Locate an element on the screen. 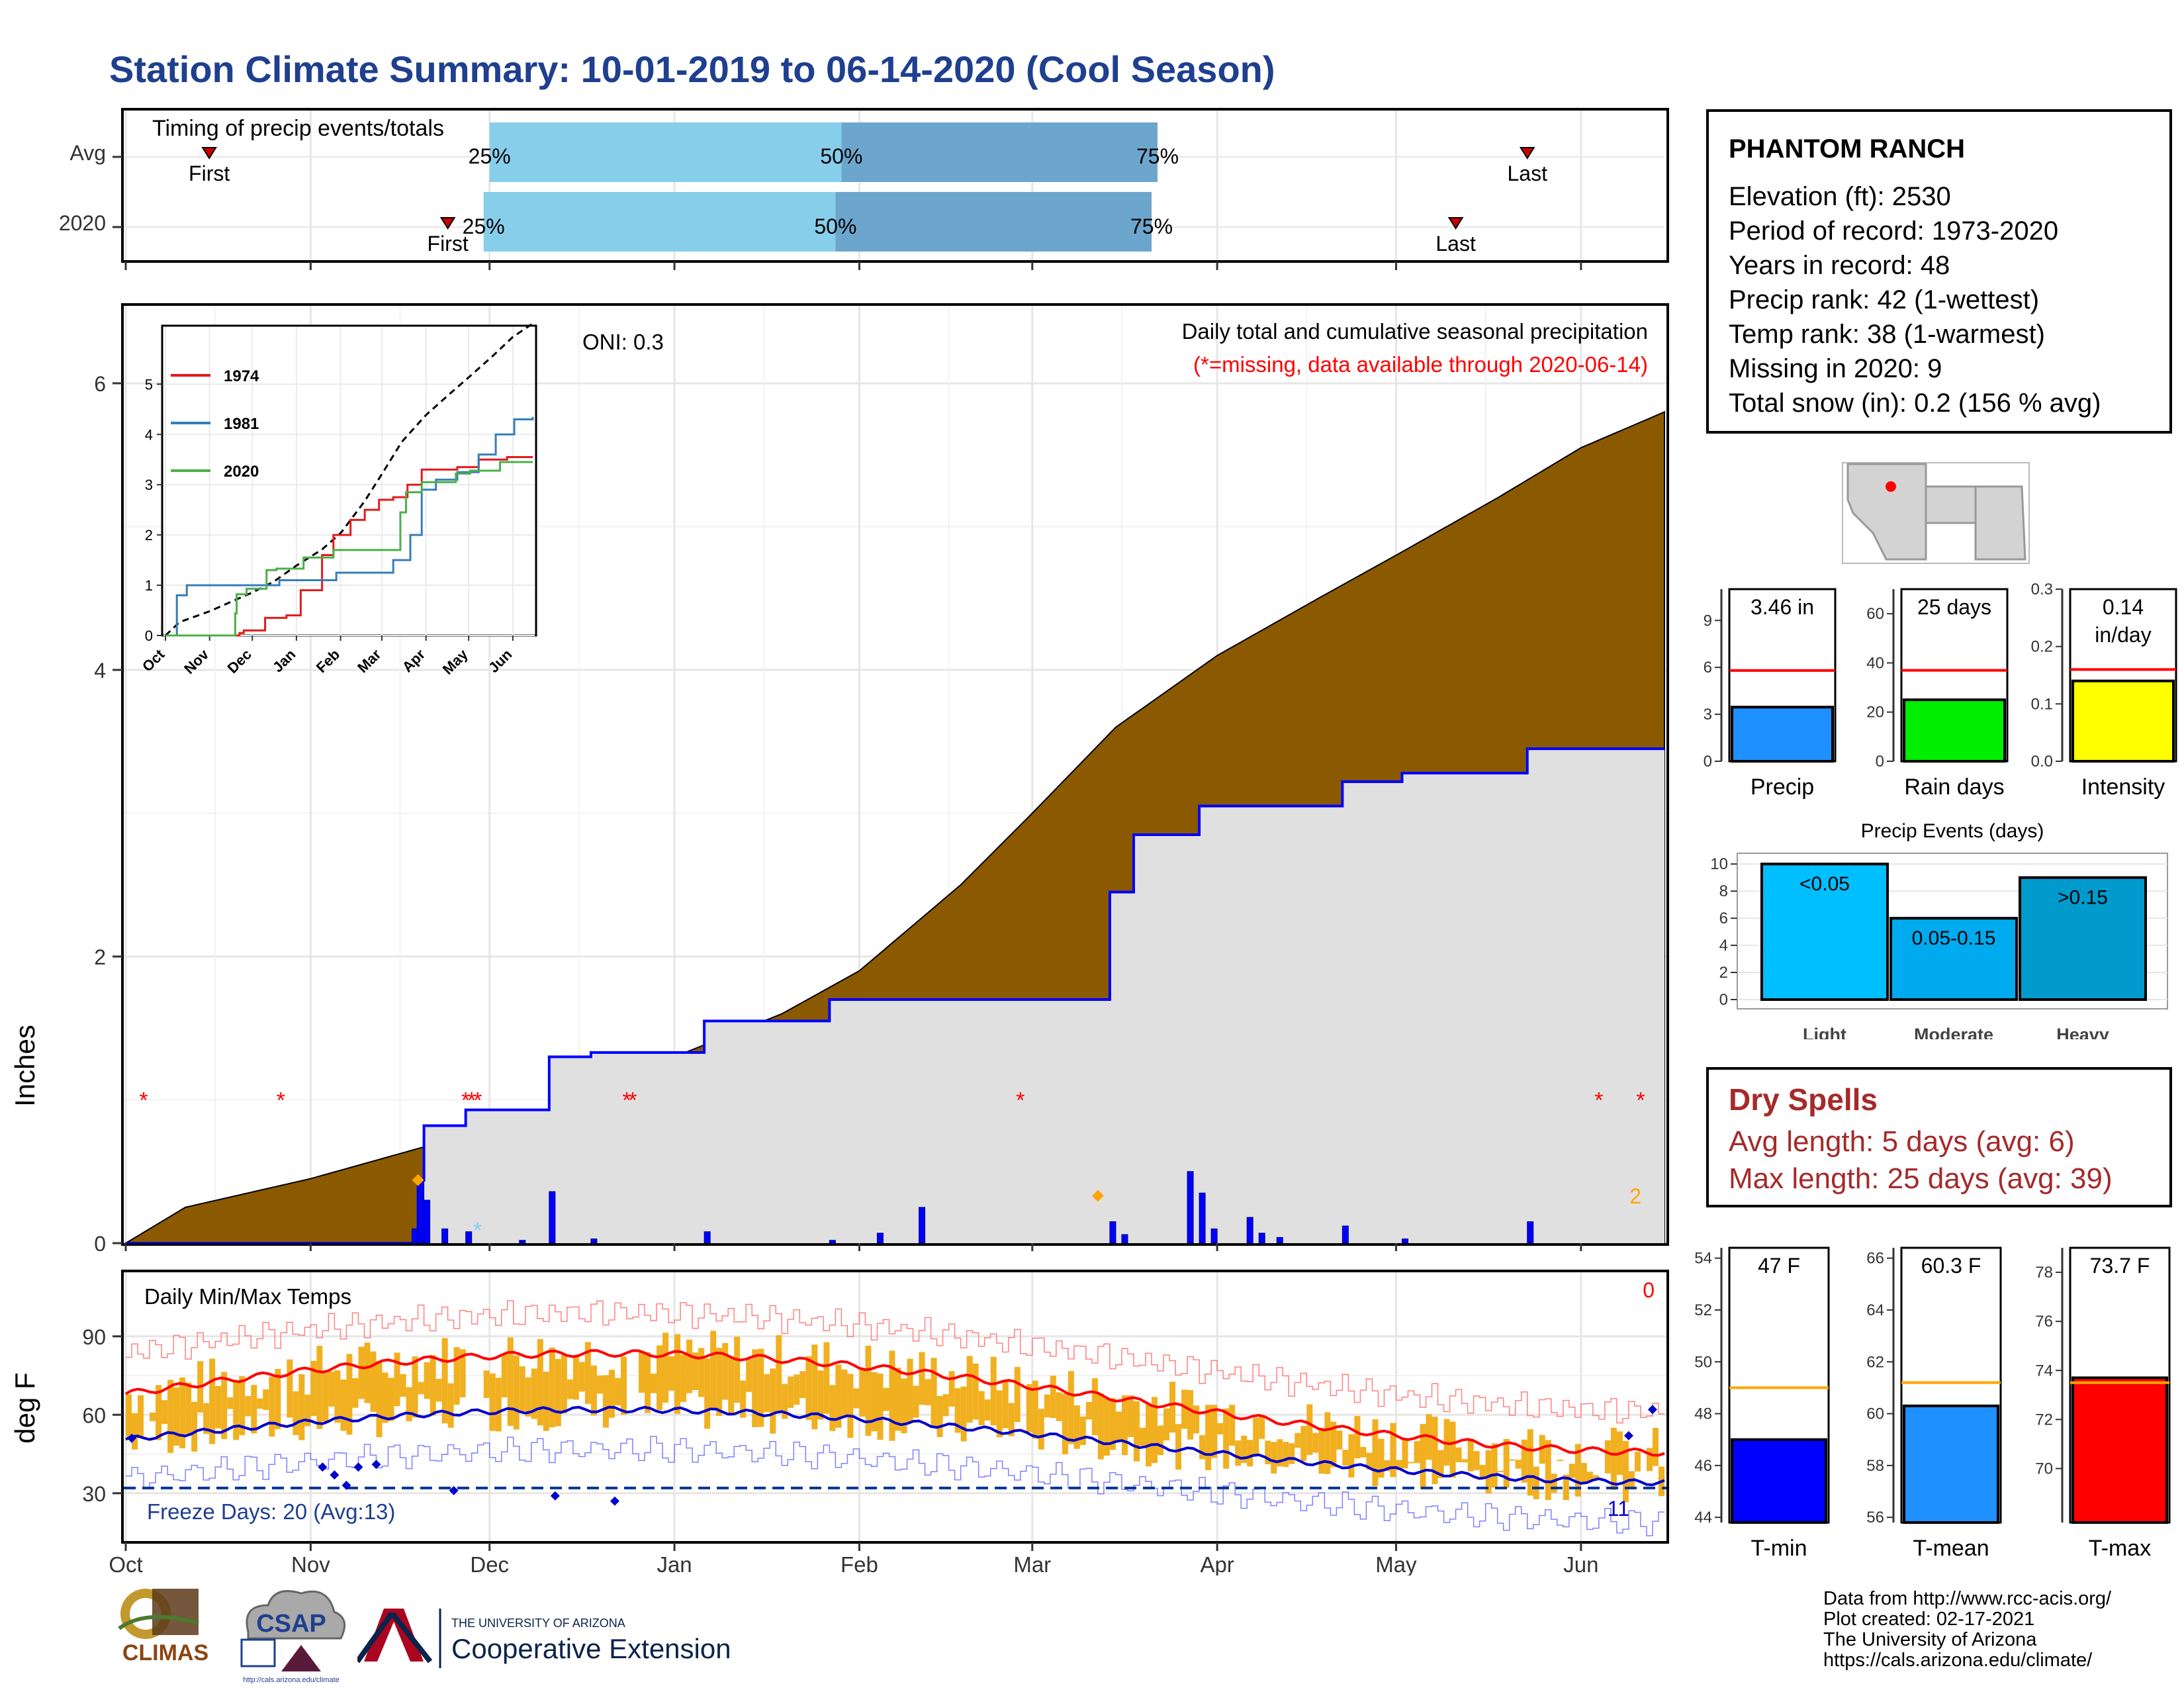  timing-bar-q25-q50 is located at coordinates (659, 222).